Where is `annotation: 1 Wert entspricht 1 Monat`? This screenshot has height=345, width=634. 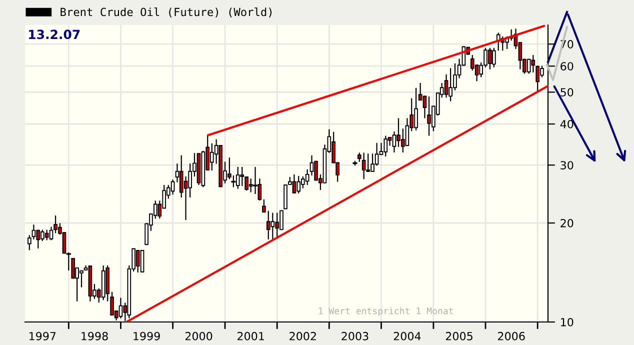 annotation: 1 Wert entspricht 1 Monat is located at coordinates (385, 311).